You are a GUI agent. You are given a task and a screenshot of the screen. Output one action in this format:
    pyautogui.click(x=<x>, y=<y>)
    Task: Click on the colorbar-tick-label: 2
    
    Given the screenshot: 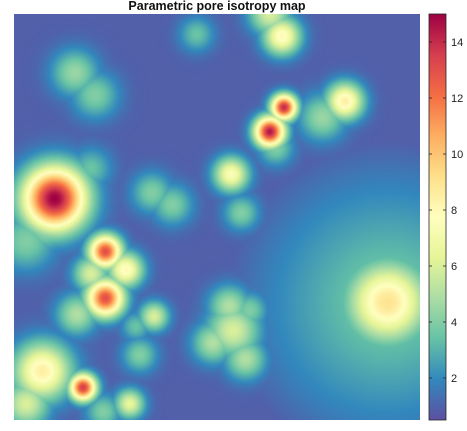 What is the action you would take?
    pyautogui.click(x=454, y=379)
    